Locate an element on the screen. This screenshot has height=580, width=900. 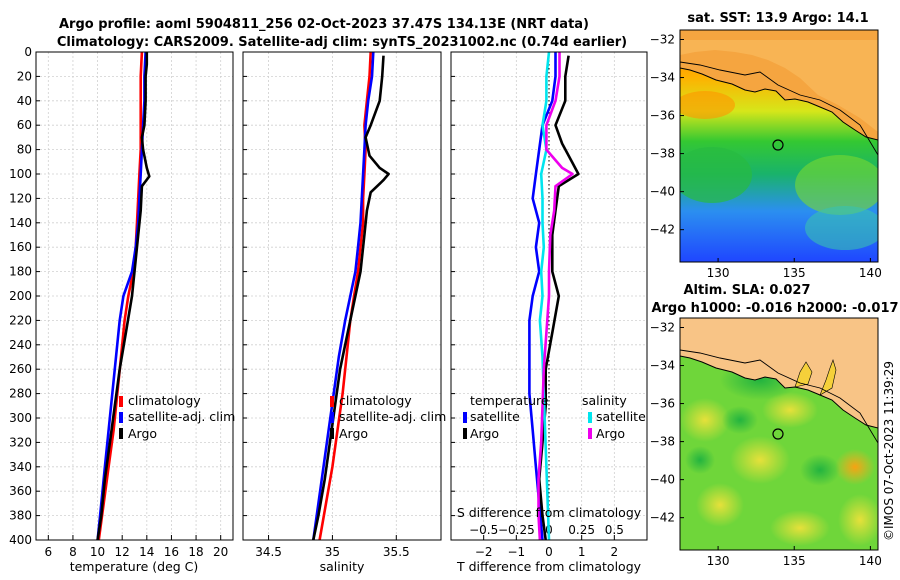
x-tick-label: 6 is located at coordinates (48, 552).